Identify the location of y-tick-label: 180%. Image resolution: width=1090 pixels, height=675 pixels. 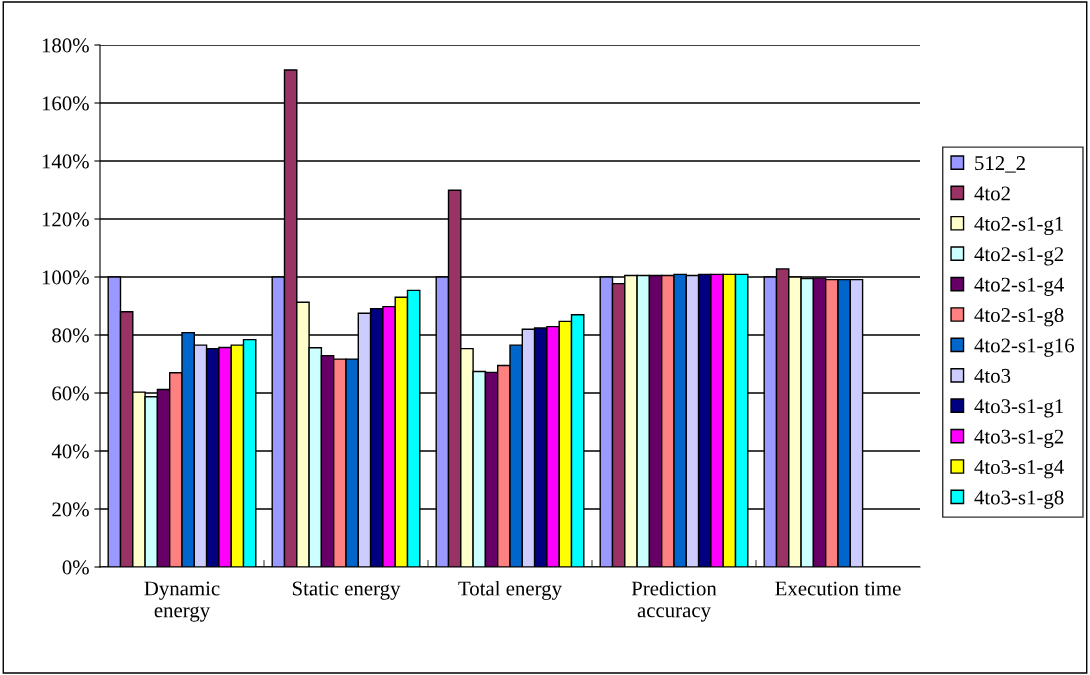
(65, 45).